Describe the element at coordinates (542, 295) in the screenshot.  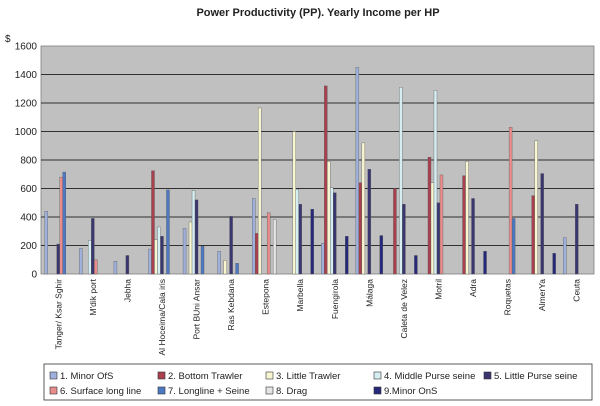
I see `category-label: AlmerYa` at that location.